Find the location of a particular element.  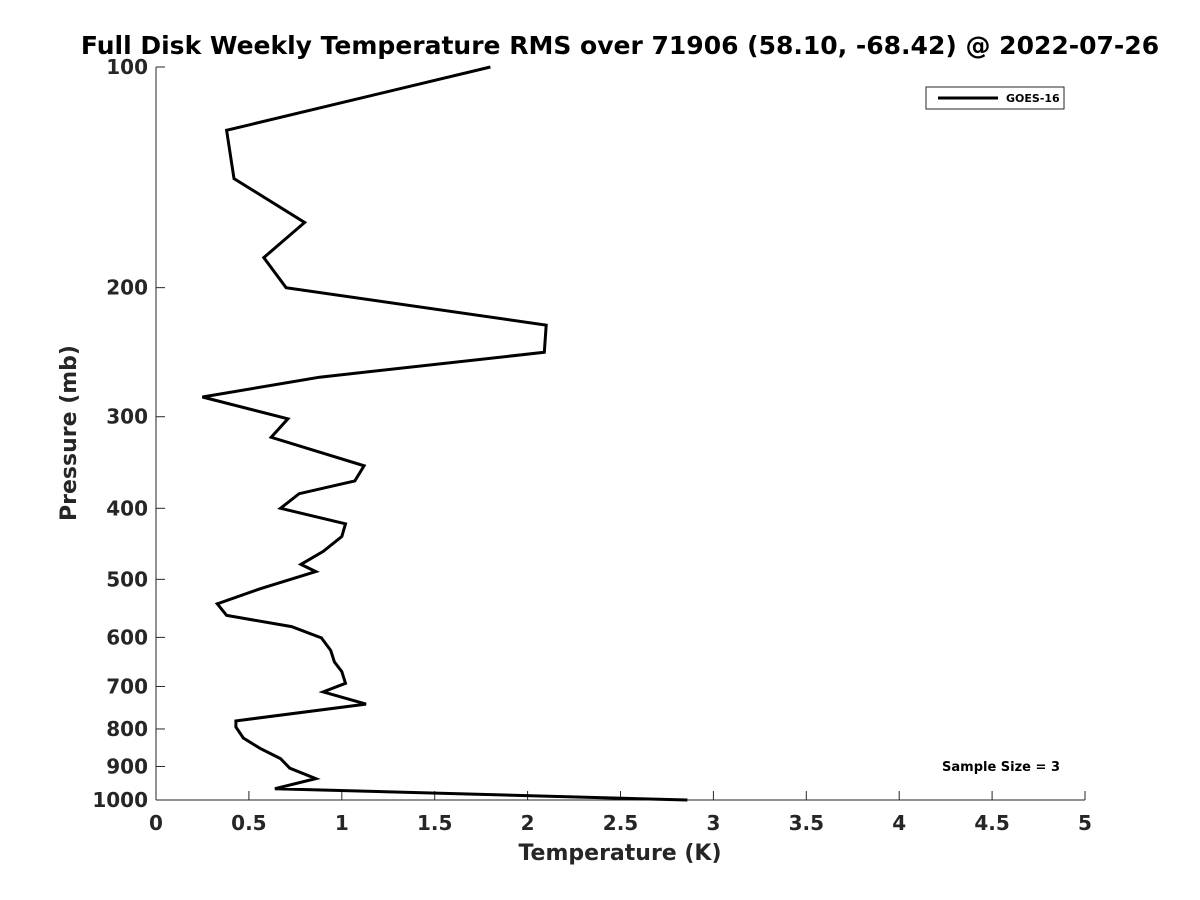

x-tick-label: 1 is located at coordinates (342, 823).